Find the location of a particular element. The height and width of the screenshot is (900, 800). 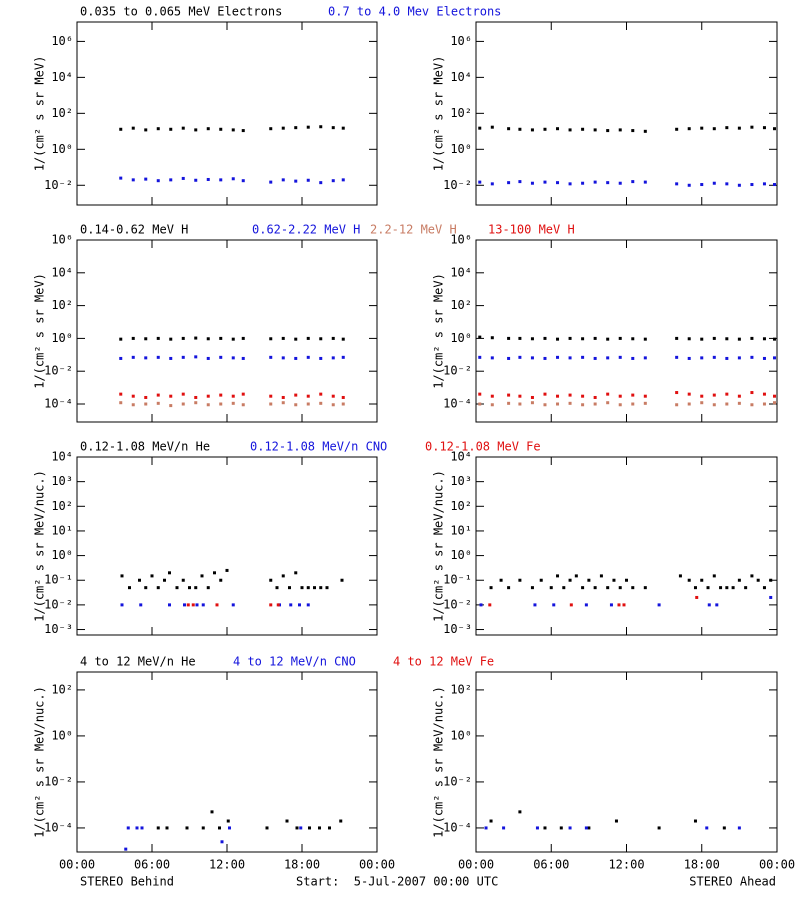

legend-entry: 0.035 to 0.065 MeV Electrons is located at coordinates (181, 12).